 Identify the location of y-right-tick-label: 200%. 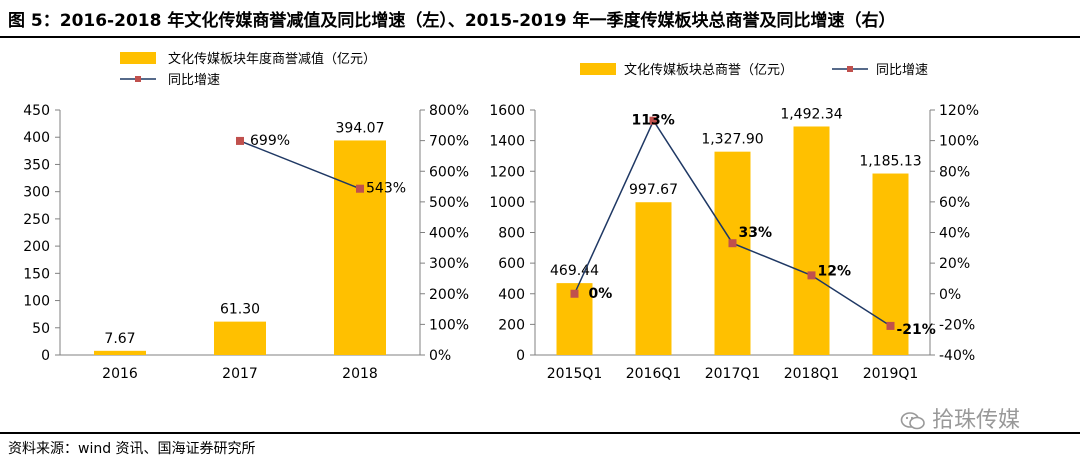
(449, 295).